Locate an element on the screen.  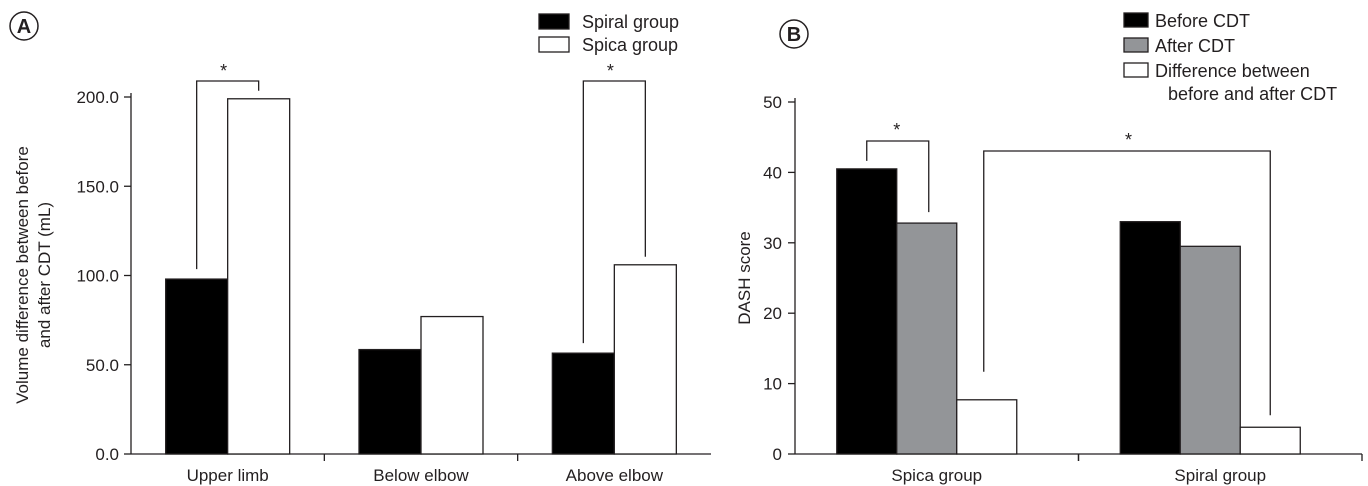
y-tick-label: 20 is located at coordinates (772, 313).